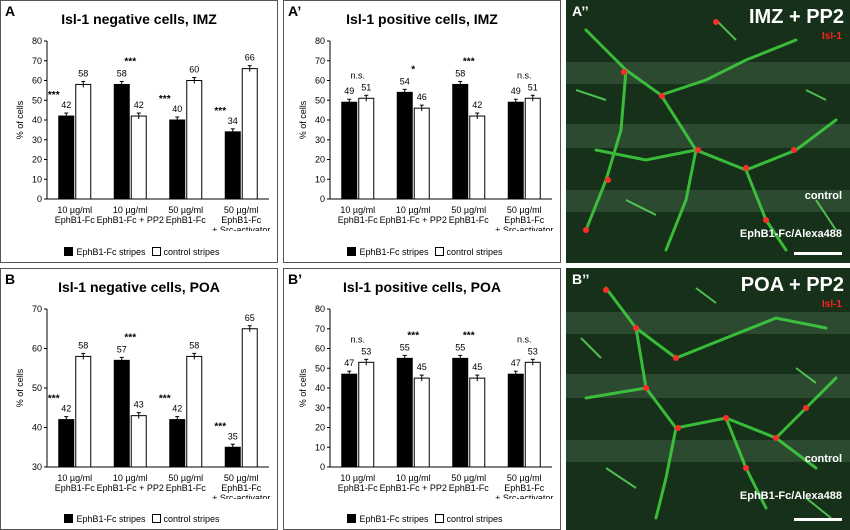 Image resolution: width=850 pixels, height=530 pixels. Describe the element at coordinates (533, 351) in the screenshot. I see `data-label-control: 53` at that location.